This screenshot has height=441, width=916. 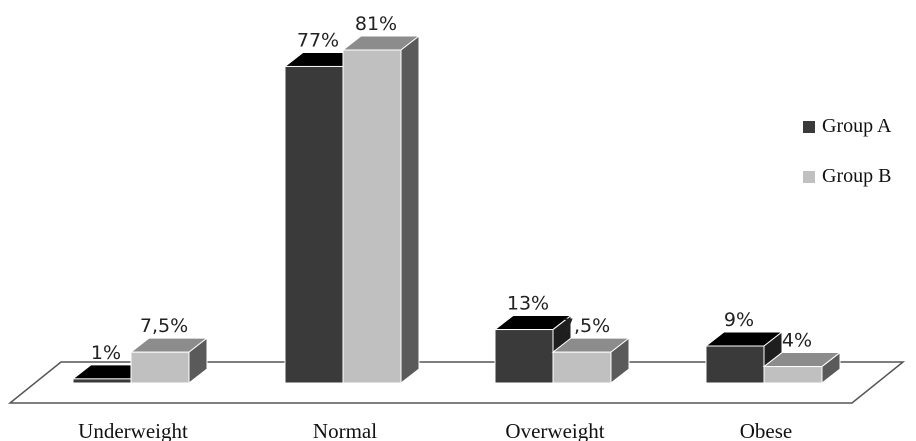 What do you see at coordinates (345, 430) in the screenshot?
I see `category-label-normal: Normal` at bounding box center [345, 430].